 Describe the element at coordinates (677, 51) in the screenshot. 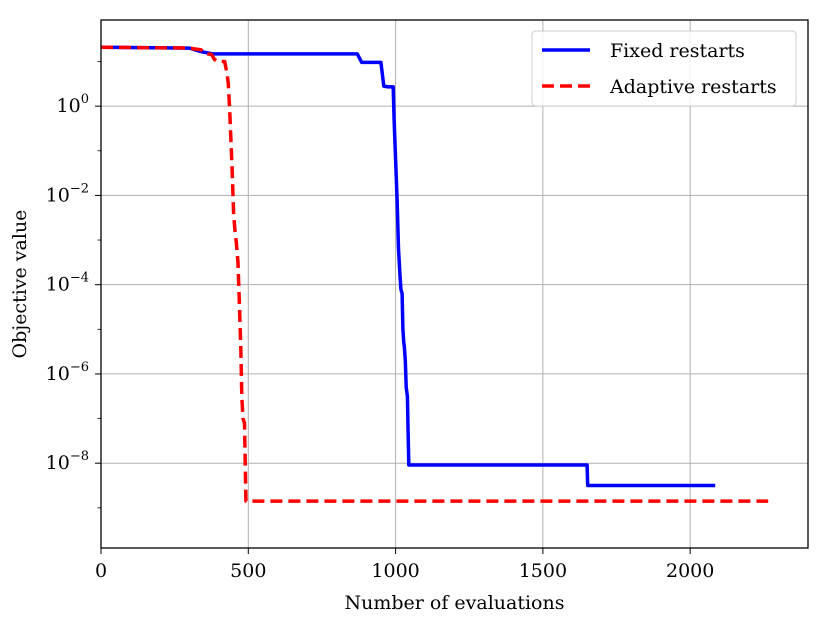

I see `legend-label-fixed-restarts: Fixed restarts` at that location.